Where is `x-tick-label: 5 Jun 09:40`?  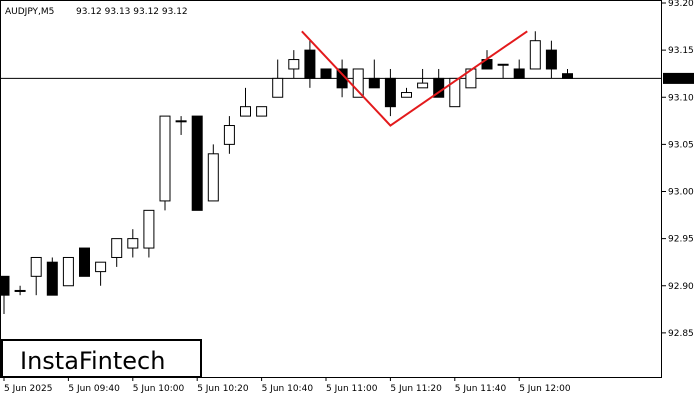 x-tick-label: 5 Jun 09:40 is located at coordinates (94, 389).